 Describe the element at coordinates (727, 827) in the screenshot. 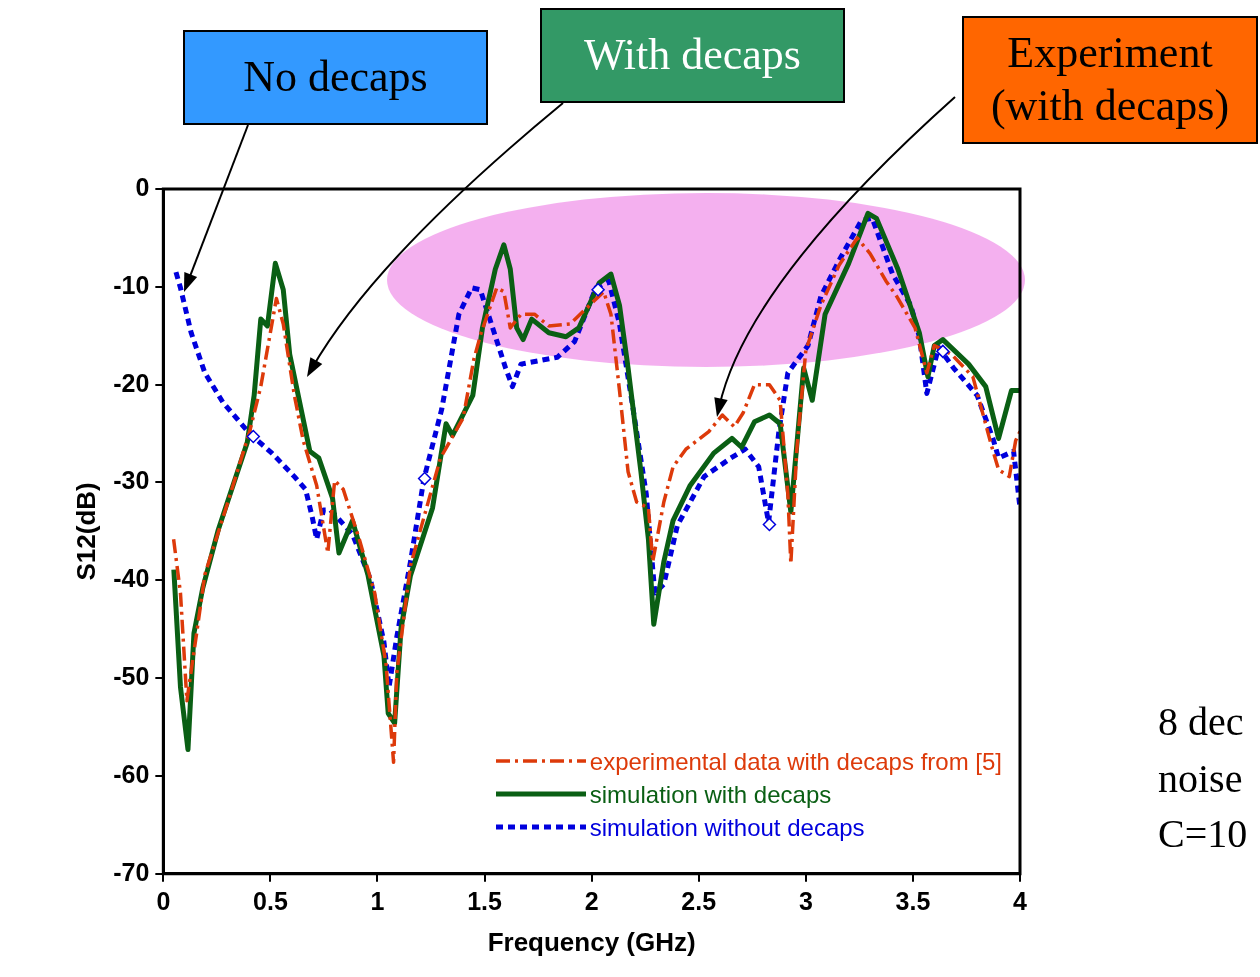

I see `legend-label: simulation without decaps` at that location.